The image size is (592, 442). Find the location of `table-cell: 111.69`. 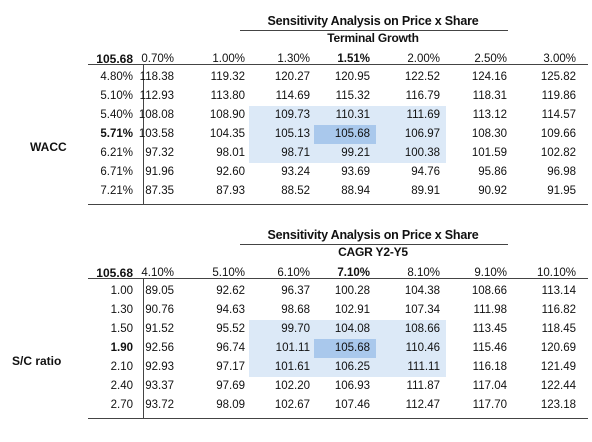

table-cell: 111.69 is located at coordinates (423, 115).